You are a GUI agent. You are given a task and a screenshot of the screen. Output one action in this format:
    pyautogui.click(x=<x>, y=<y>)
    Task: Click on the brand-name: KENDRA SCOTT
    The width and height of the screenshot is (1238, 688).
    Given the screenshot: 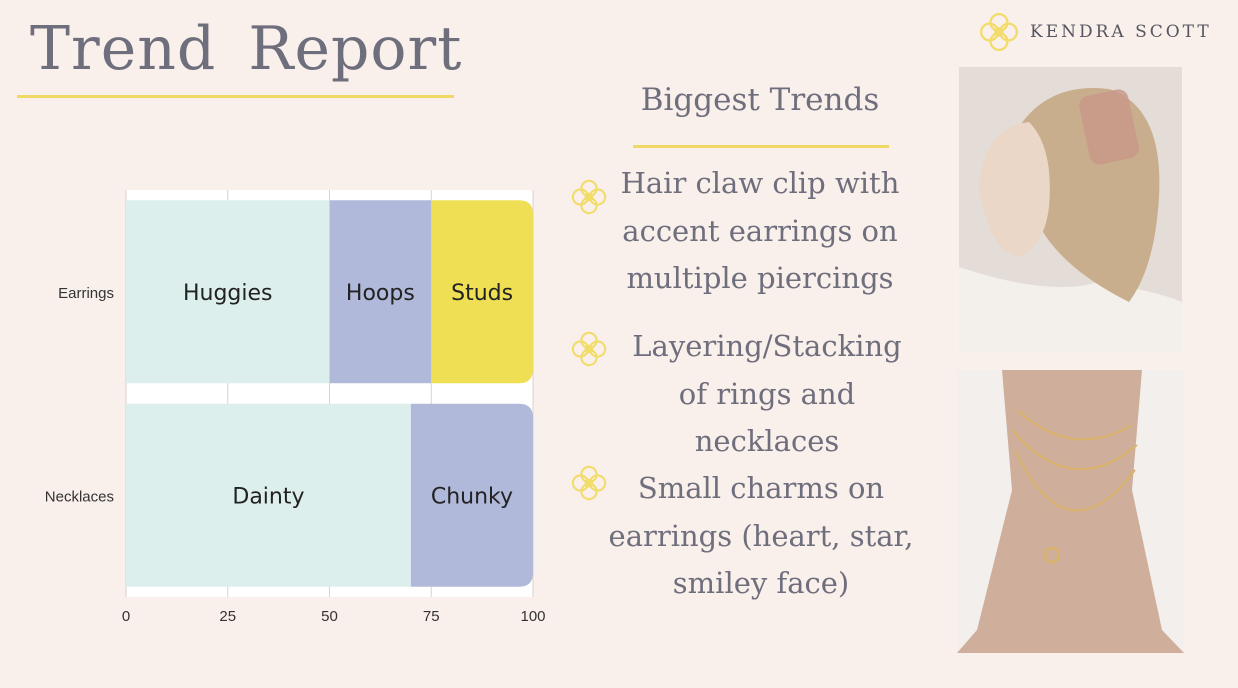 What is the action you would take?
    pyautogui.click(x=1121, y=32)
    